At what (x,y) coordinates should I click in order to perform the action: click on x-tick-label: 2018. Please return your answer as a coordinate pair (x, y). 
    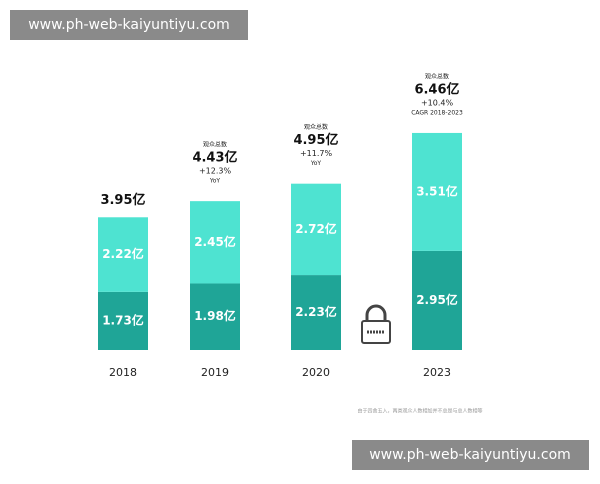
    Looking at the image, I should click on (123, 372).